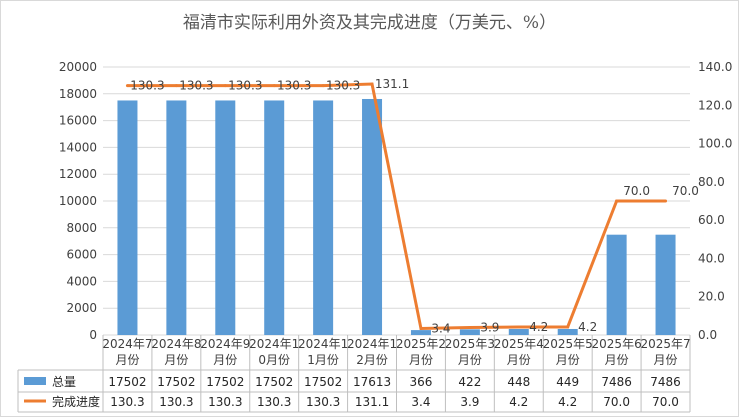  What do you see at coordinates (372, 360) in the screenshot?
I see `x-tick-label: 2月份` at bounding box center [372, 360].